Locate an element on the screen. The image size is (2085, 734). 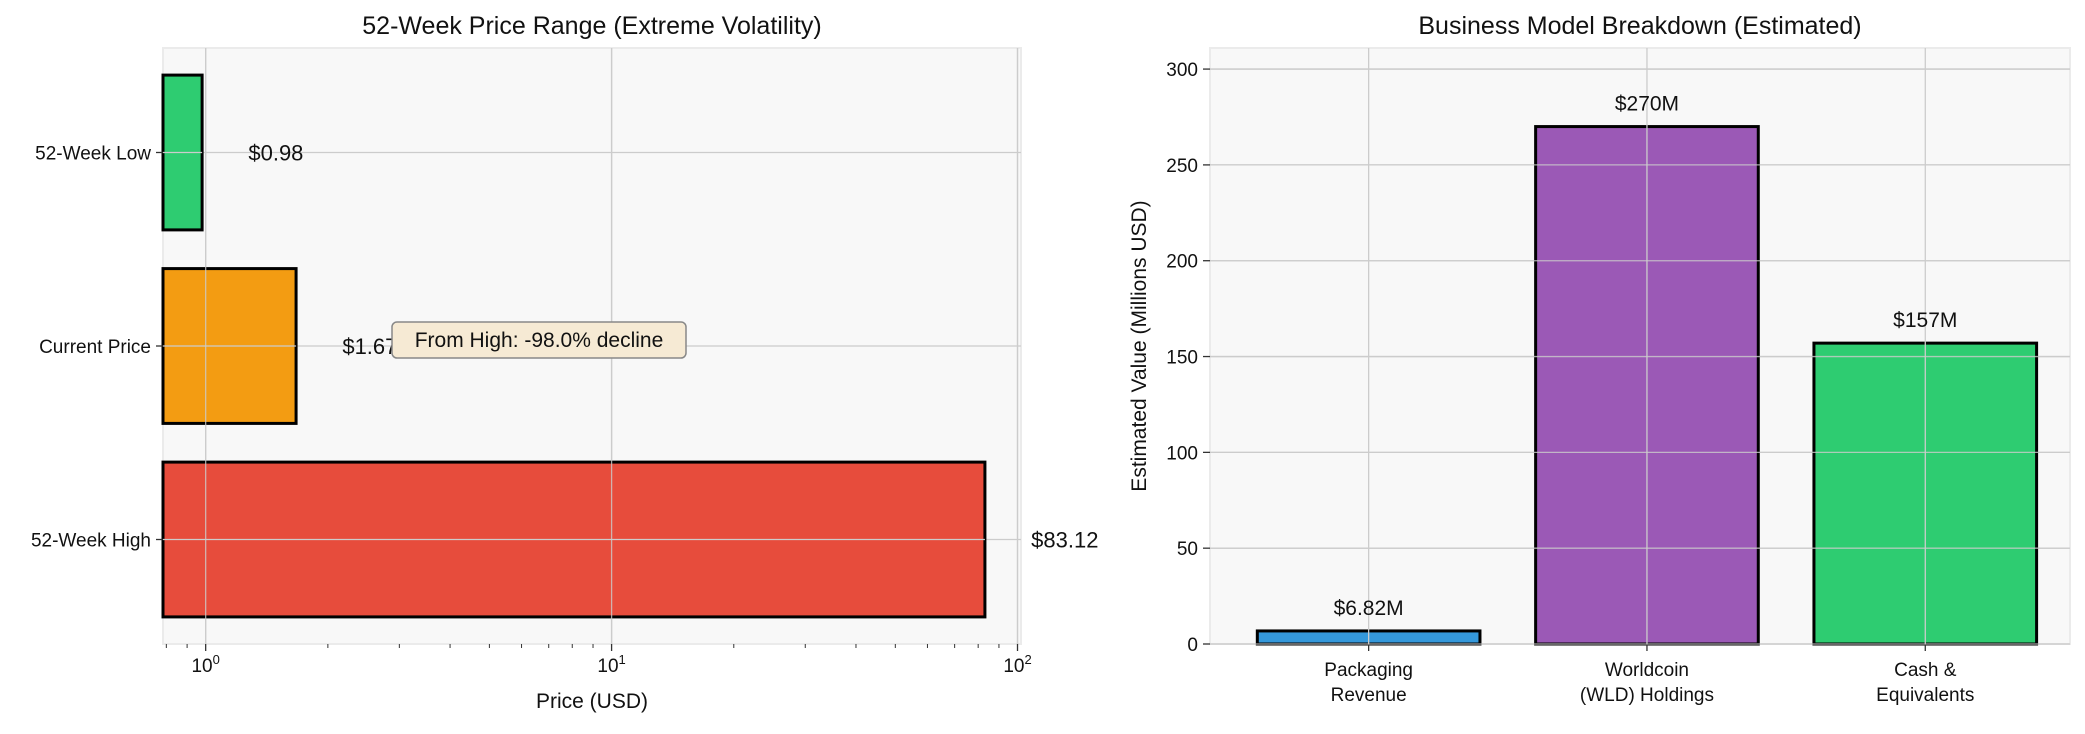
data-label: $6.82M is located at coordinates (1369, 608).